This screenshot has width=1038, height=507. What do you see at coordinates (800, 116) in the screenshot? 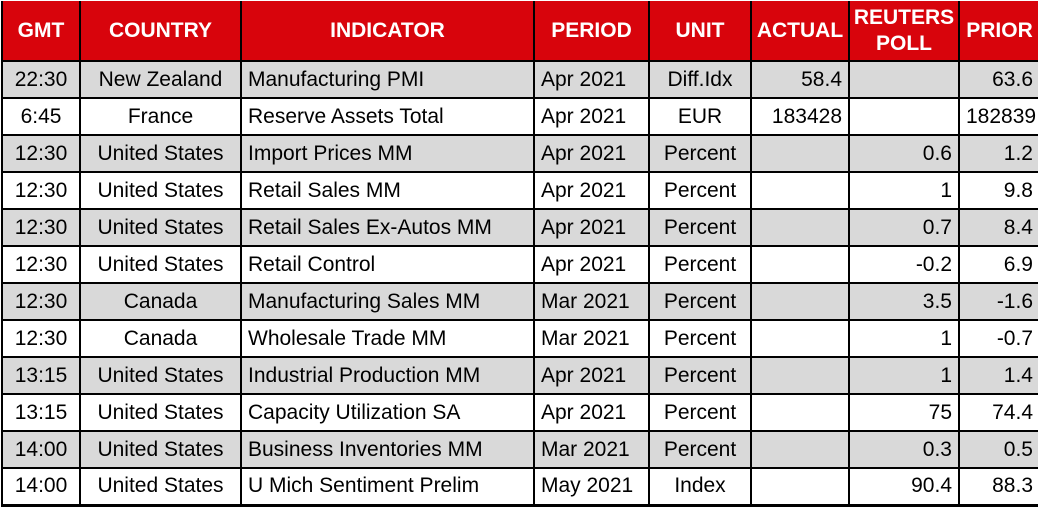
I see `cell-actual: 183428` at bounding box center [800, 116].